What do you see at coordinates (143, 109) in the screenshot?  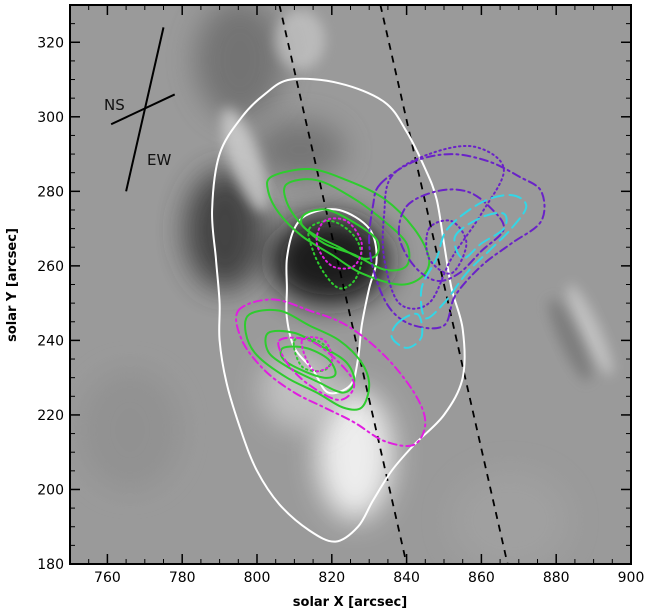 I see `orientation-axis-ew` at bounding box center [143, 109].